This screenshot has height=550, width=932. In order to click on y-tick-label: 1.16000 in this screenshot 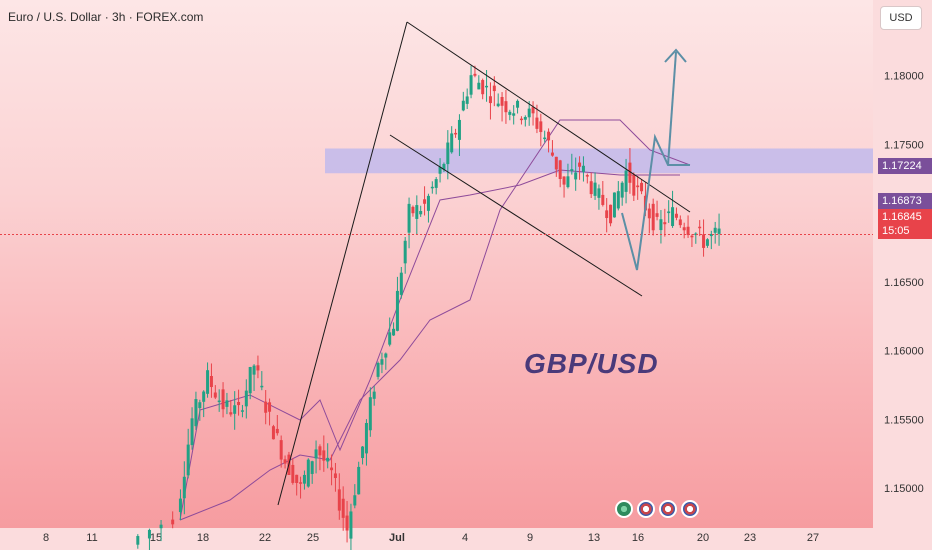, I will do `click(904, 352)`.